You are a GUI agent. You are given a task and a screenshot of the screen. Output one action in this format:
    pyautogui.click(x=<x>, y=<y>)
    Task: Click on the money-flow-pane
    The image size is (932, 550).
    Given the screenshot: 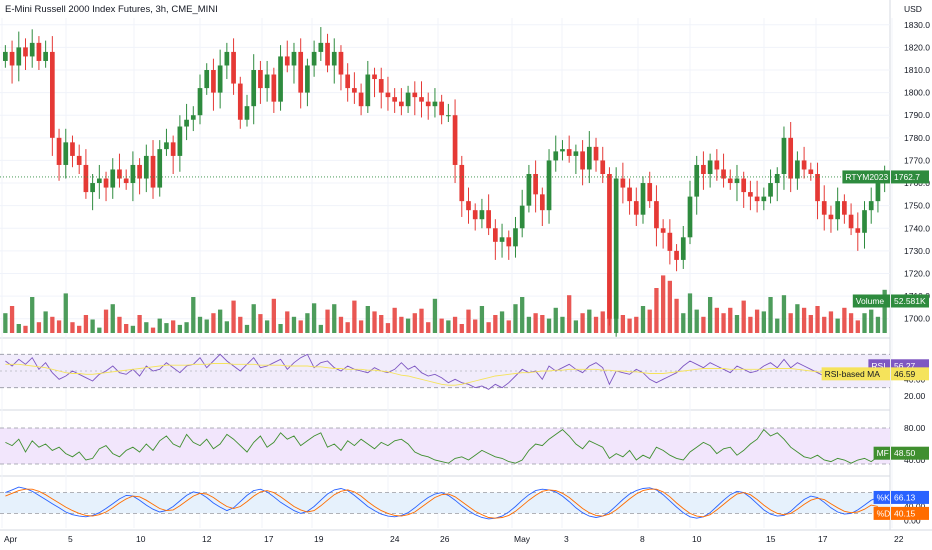 What is the action you would take?
    pyautogui.click(x=445, y=446)
    